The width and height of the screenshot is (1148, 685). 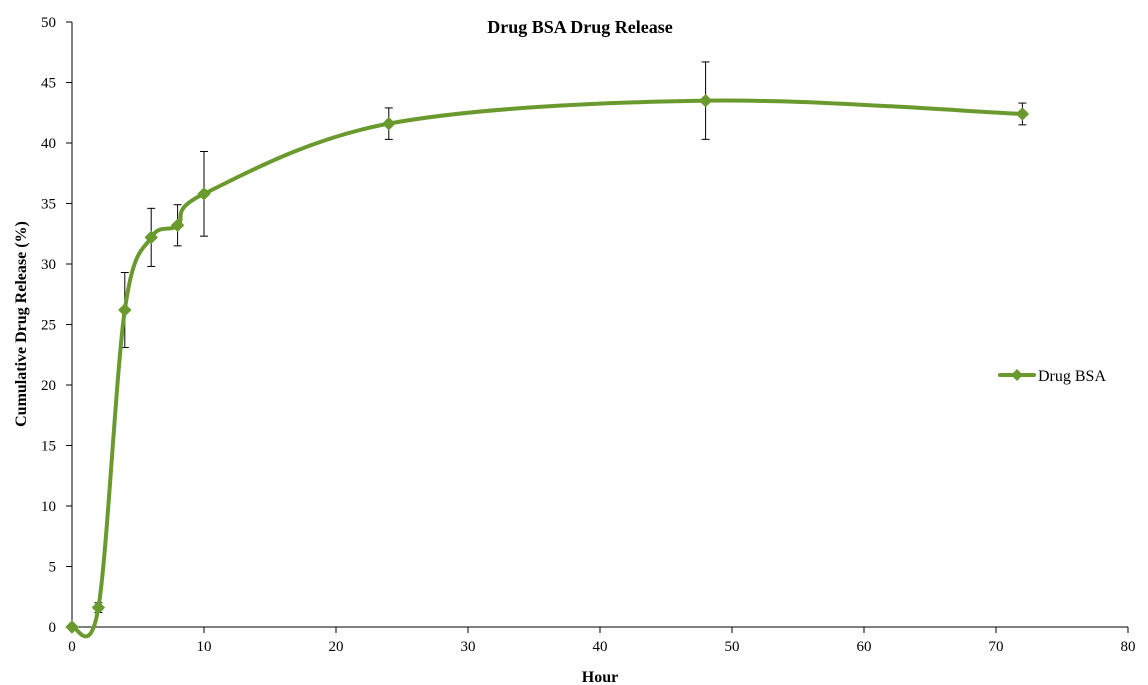 What do you see at coordinates (996, 647) in the screenshot?
I see `x-tick-label: 70` at bounding box center [996, 647].